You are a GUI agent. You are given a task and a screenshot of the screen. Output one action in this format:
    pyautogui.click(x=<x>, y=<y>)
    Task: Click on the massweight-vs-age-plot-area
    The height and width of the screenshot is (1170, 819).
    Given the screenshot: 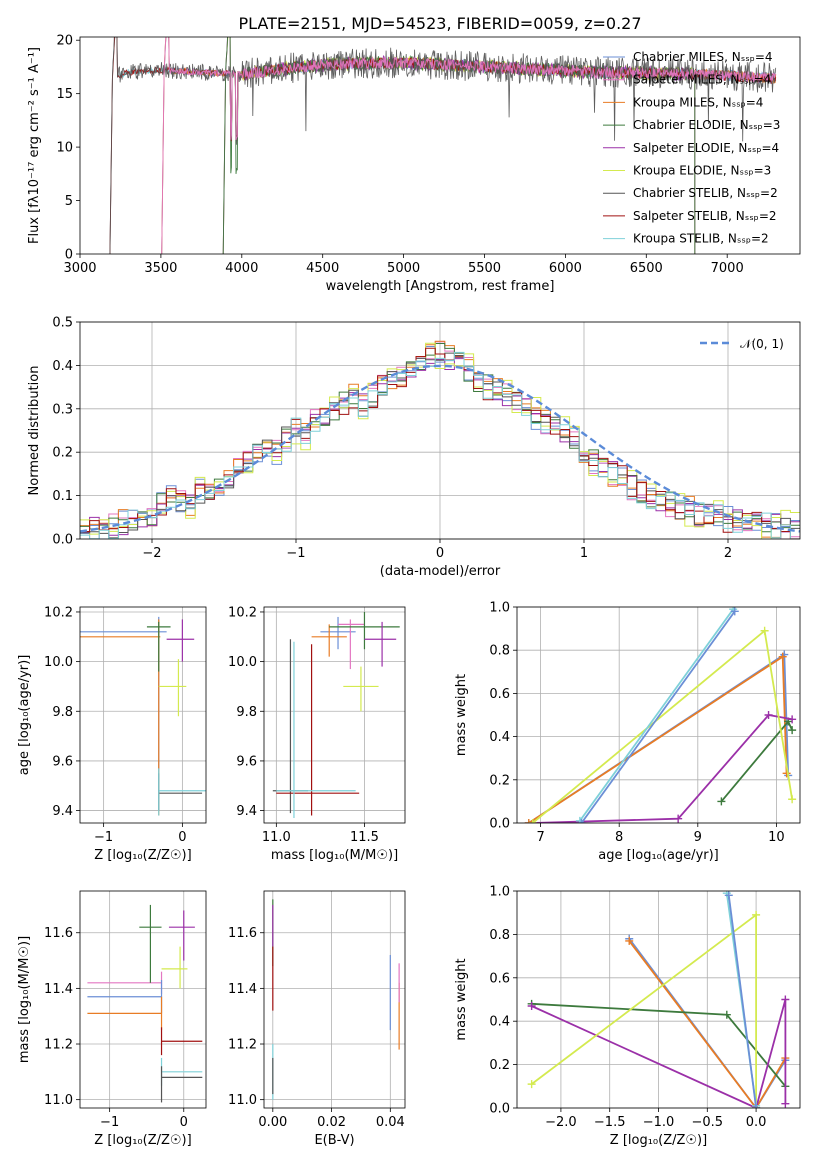 What is the action you would take?
    pyautogui.click(x=660, y=715)
    